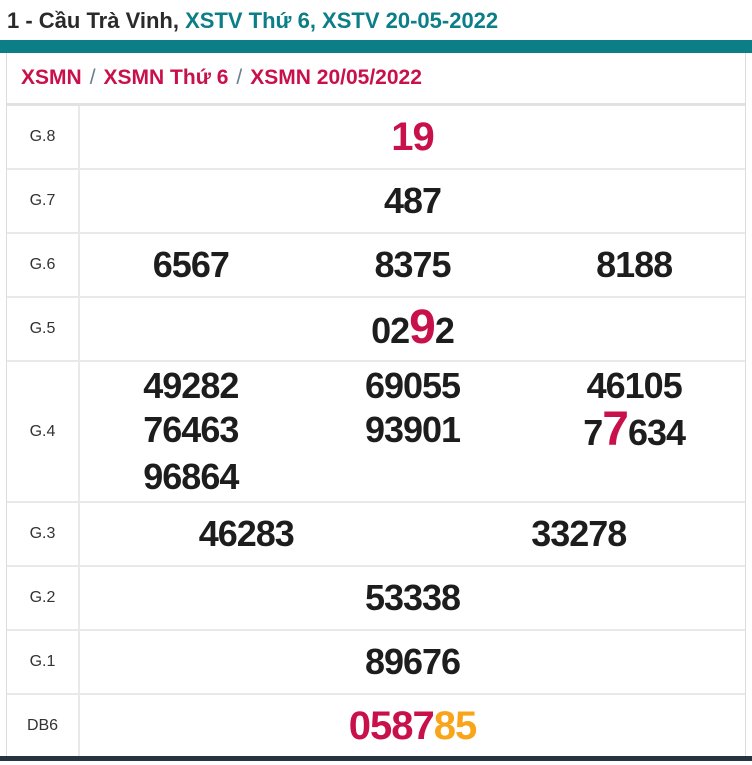 The width and height of the screenshot is (752, 765). I want to click on digit-segment: 7, so click(593, 432).